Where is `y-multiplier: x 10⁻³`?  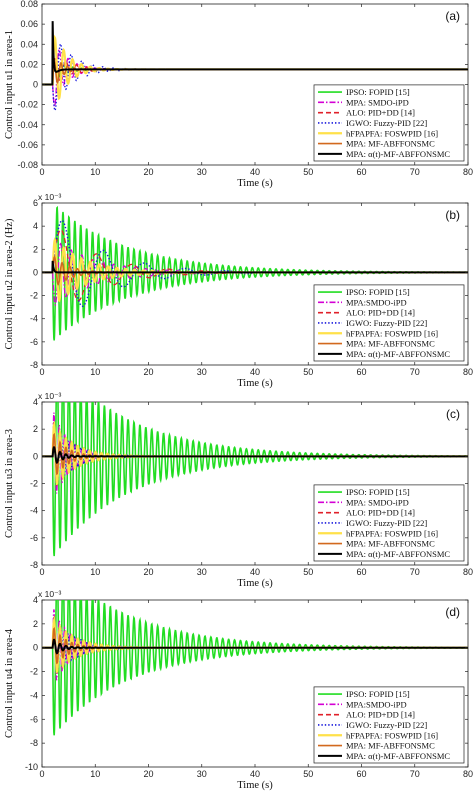
y-multiplier: x 10⁻³ is located at coordinates (50, 396).